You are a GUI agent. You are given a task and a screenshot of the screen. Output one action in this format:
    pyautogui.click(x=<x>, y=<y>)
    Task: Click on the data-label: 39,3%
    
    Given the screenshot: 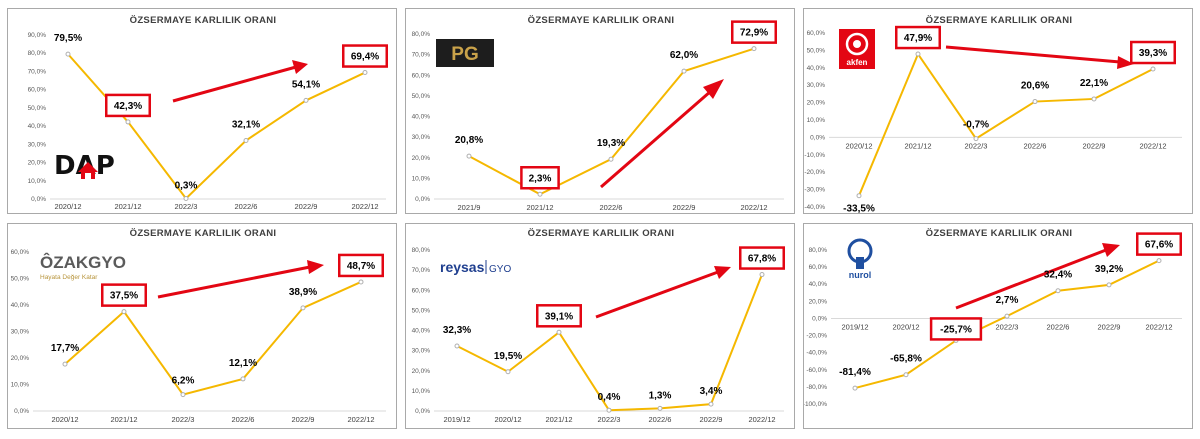 What is the action you would take?
    pyautogui.click(x=1153, y=53)
    